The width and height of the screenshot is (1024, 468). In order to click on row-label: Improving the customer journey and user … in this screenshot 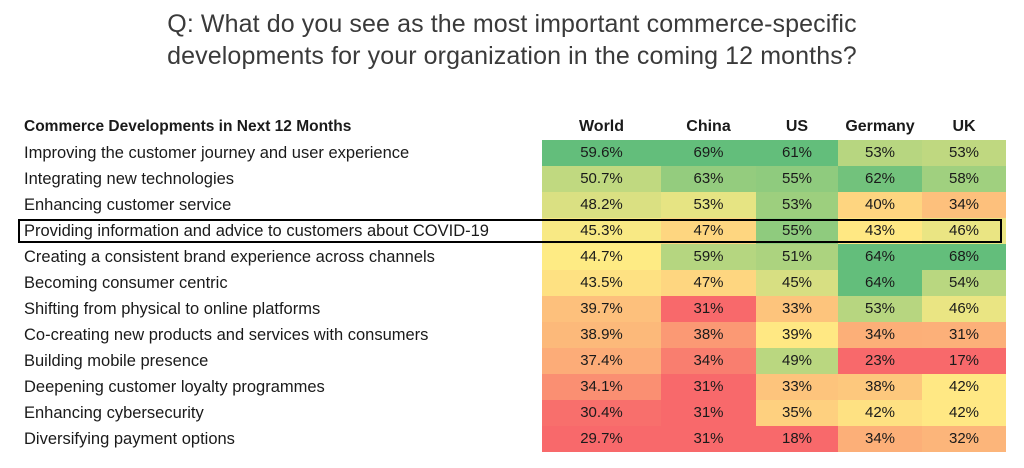, I will do `click(217, 153)`.